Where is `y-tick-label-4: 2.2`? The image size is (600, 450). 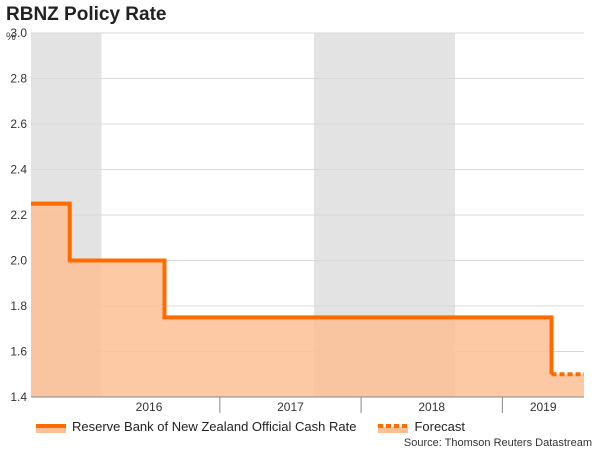
y-tick-label-4: 2.2 is located at coordinates (18, 215).